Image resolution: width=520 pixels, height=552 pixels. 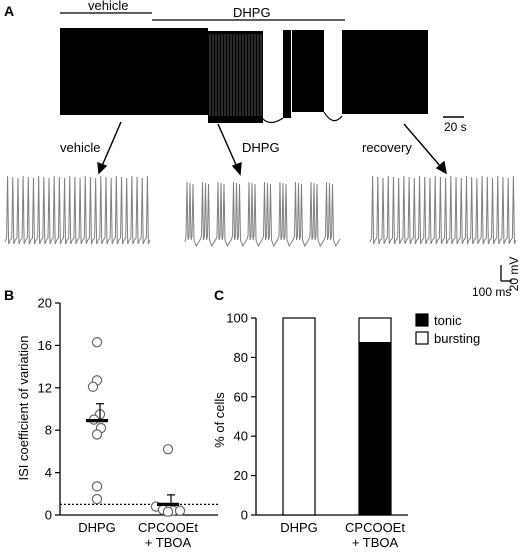 I want to click on dhpg-bar-label: DHPG, so click(x=252, y=12).